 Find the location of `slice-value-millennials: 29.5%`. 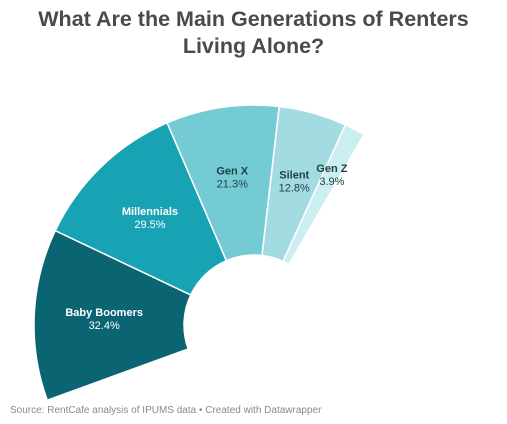

slice-value-millennials: 29.5% is located at coordinates (149, 225).